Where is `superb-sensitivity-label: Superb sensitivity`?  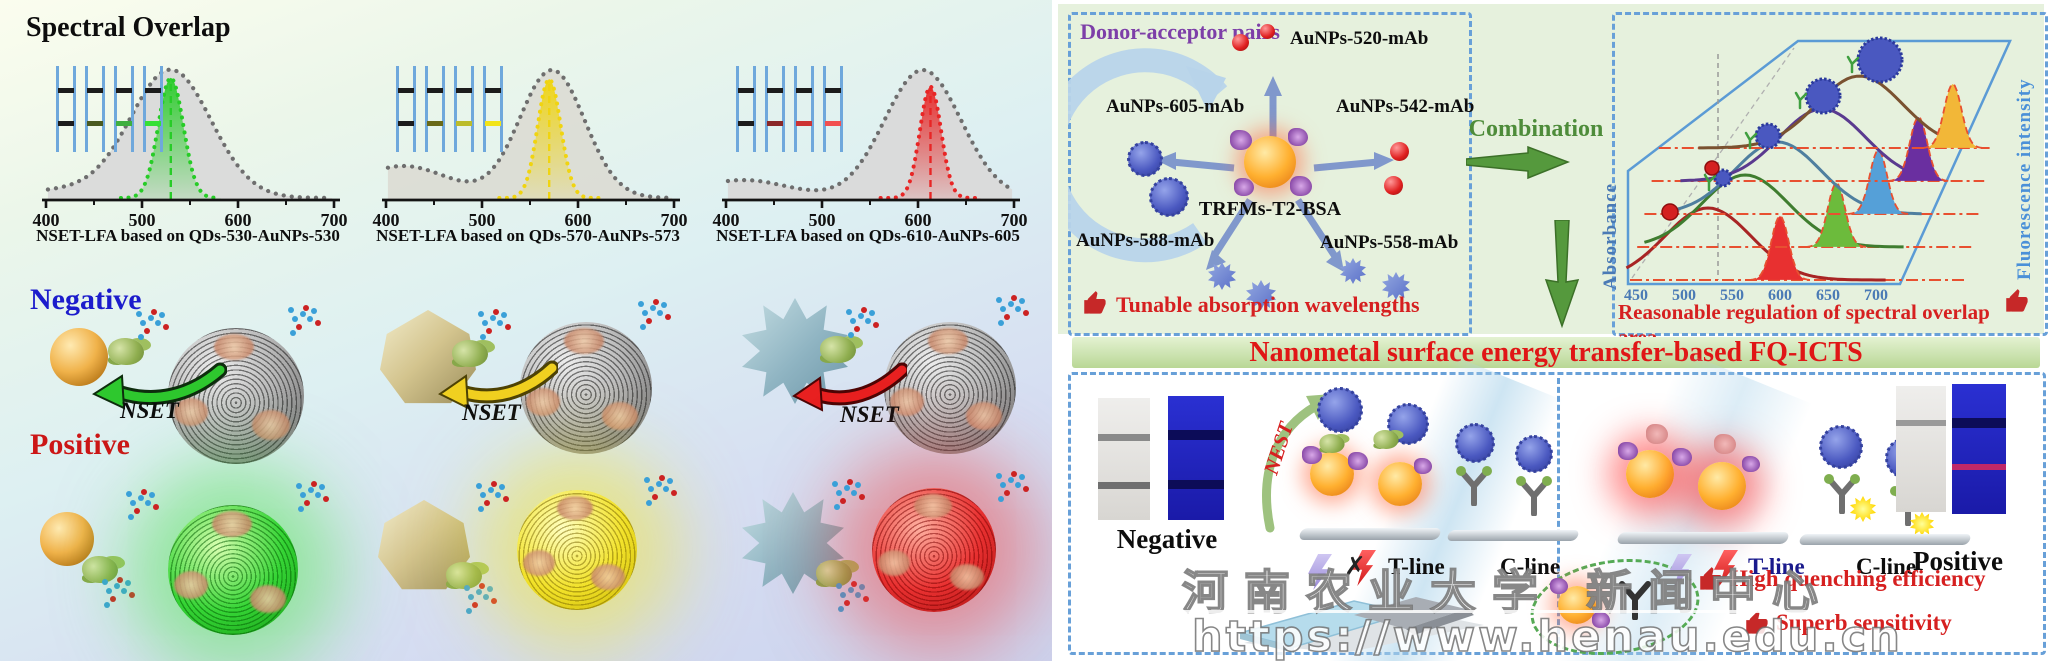
superb-sensitivity-label: Superb sensitivity is located at coordinates (1864, 622).